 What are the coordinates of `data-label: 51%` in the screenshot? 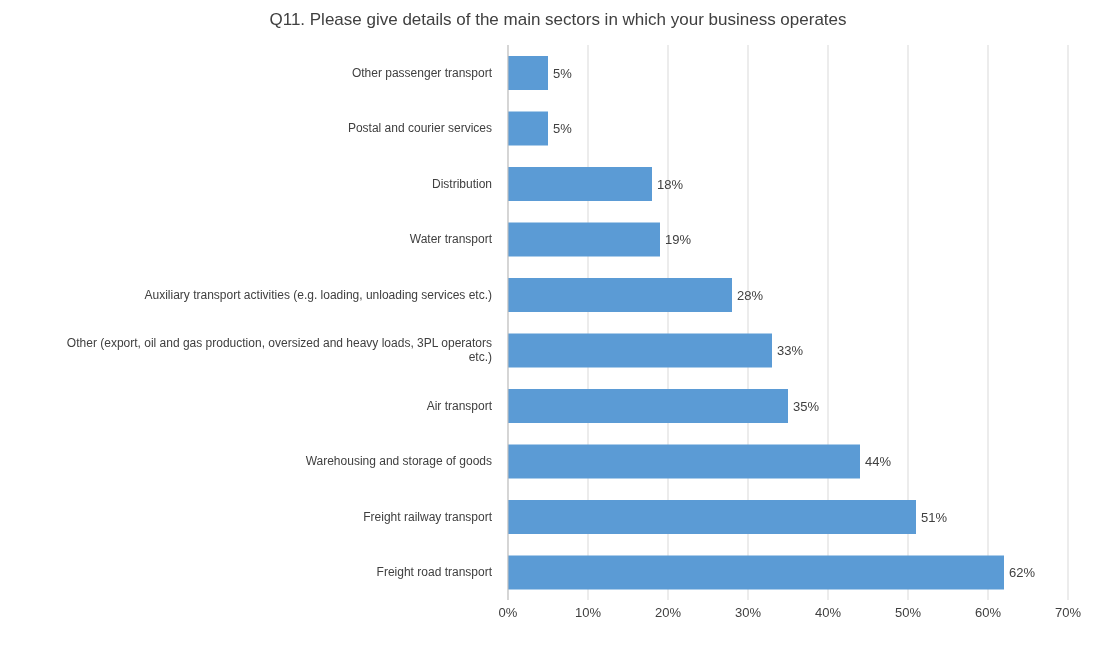 It's located at (934, 517).